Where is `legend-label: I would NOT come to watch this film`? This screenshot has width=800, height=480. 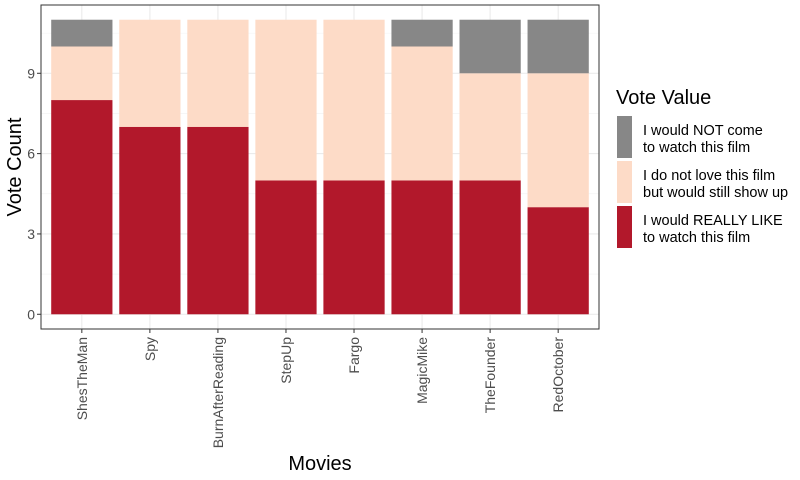
legend-label: I would NOT come to watch this film is located at coordinates (703, 139).